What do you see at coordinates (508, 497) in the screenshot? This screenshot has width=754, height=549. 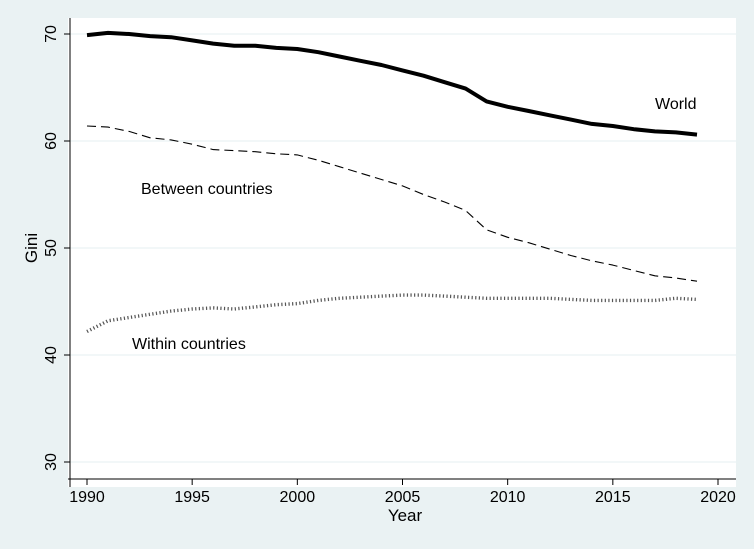 I see `x-tick-label-2010: 2010` at bounding box center [508, 497].